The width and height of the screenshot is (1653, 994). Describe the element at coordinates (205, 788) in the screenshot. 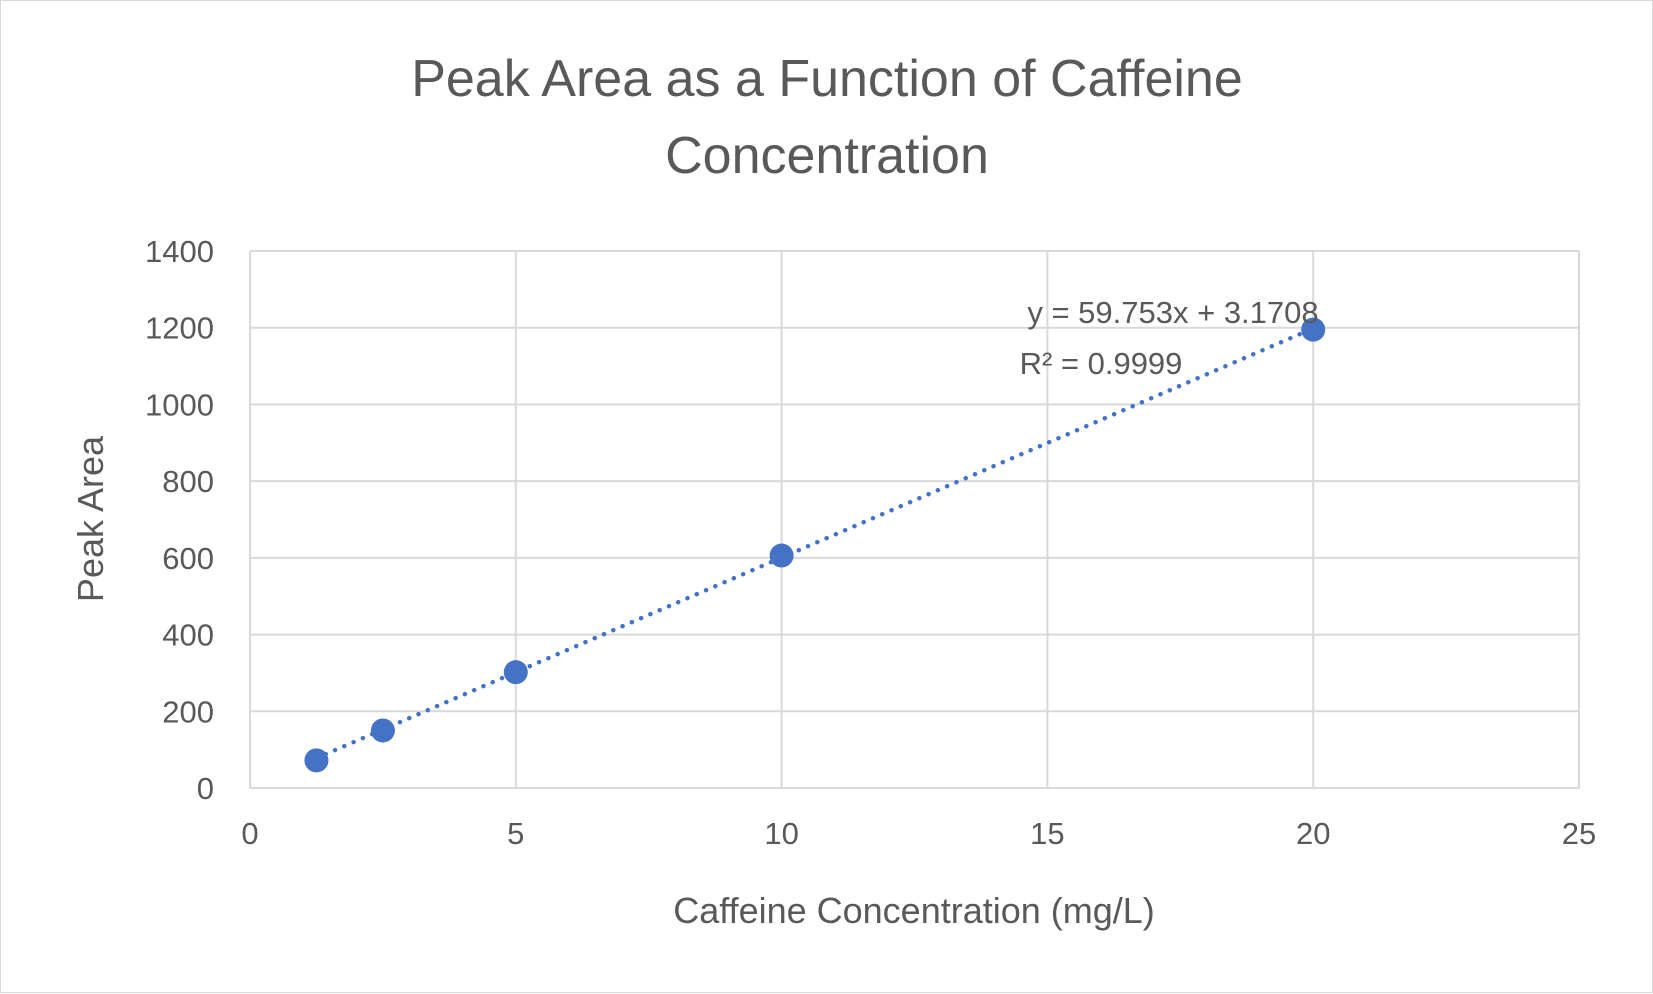

I see `y-tick-label-0: 0` at that location.